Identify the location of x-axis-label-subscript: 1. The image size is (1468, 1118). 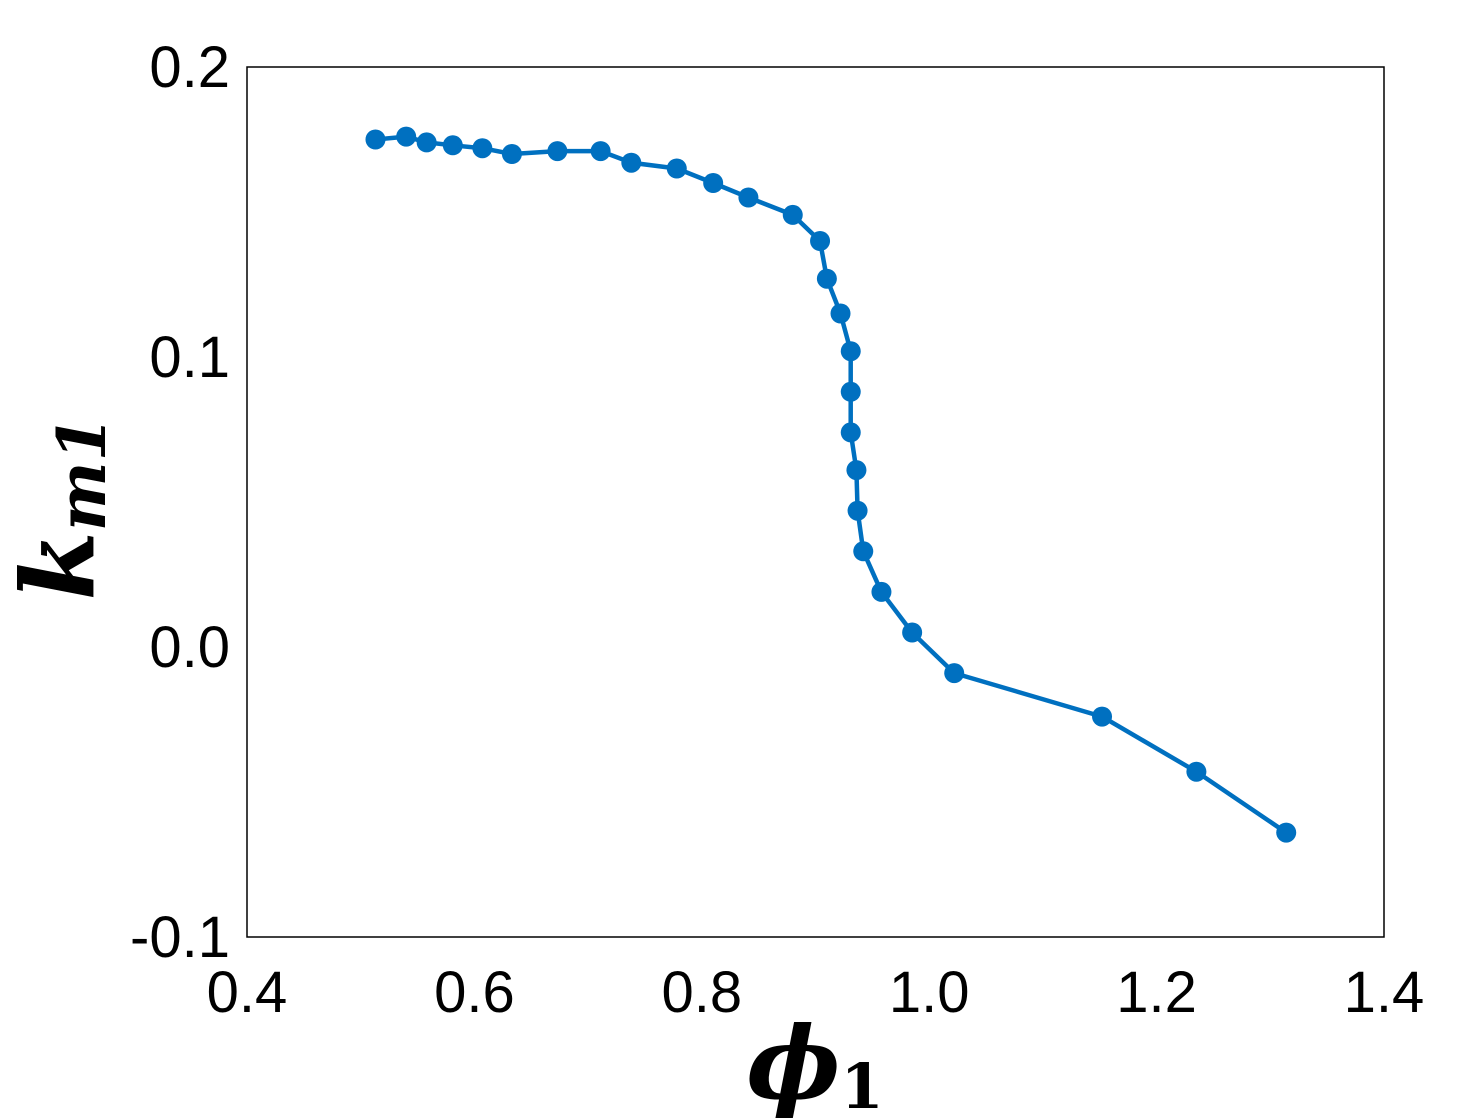
(862, 1084).